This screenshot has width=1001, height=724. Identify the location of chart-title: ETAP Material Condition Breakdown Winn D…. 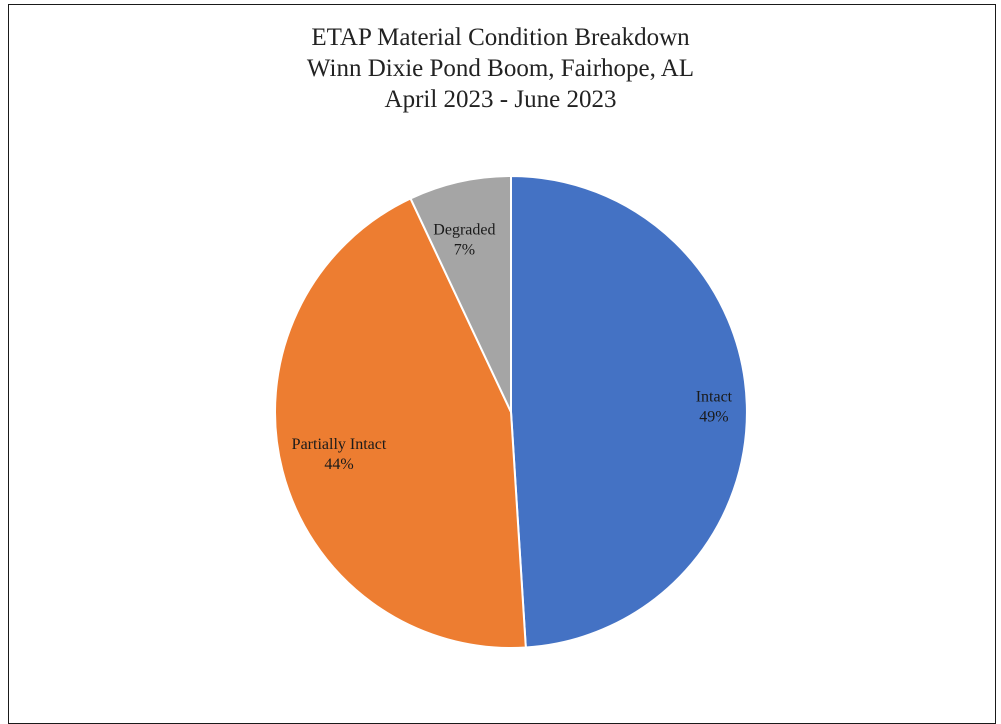
(500, 68).